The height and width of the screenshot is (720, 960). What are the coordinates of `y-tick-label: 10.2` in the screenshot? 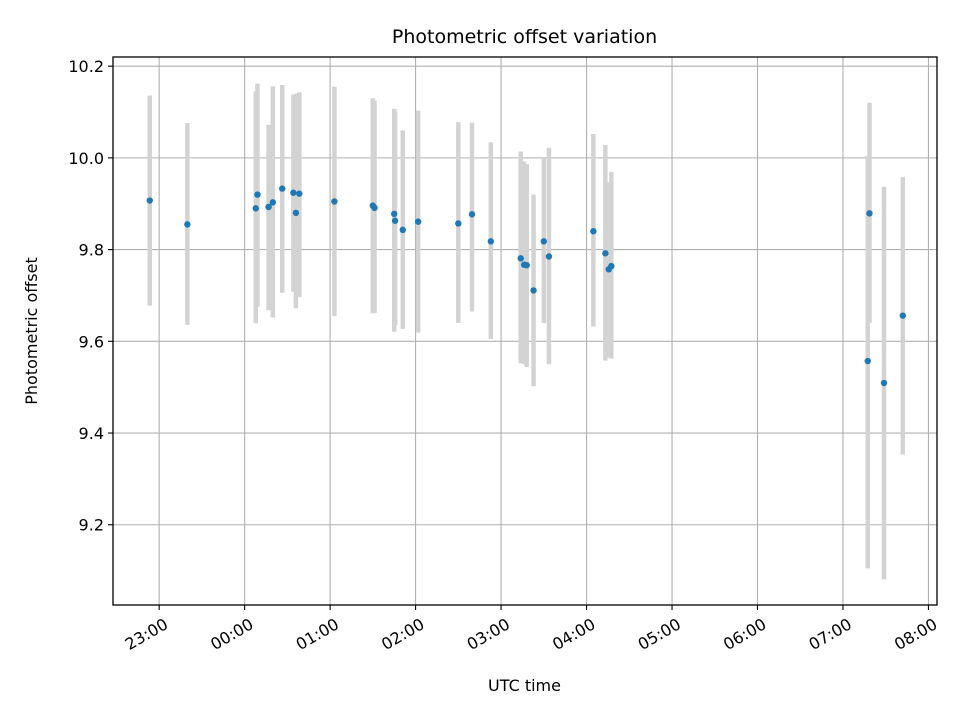 It's located at (86, 66).